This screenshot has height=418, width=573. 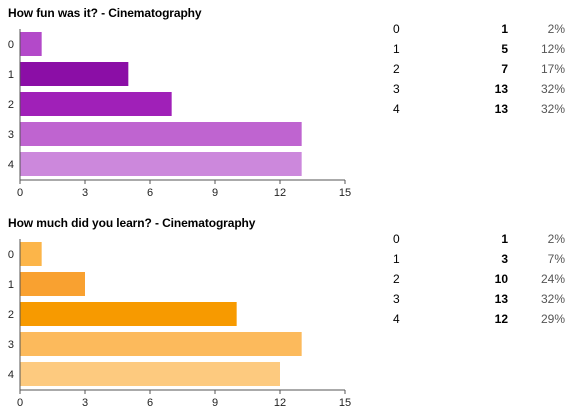 What do you see at coordinates (556, 259) in the screenshot?
I see `summary-percent: 7%` at bounding box center [556, 259].